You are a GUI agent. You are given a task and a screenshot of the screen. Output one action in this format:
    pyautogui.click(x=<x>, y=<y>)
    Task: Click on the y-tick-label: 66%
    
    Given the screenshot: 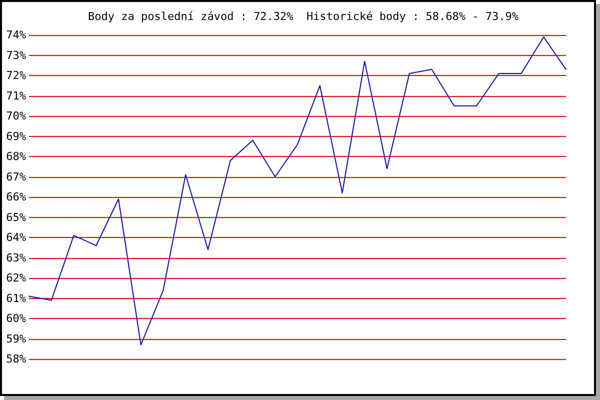 What is the action you would take?
    pyautogui.click(x=16, y=197)
    